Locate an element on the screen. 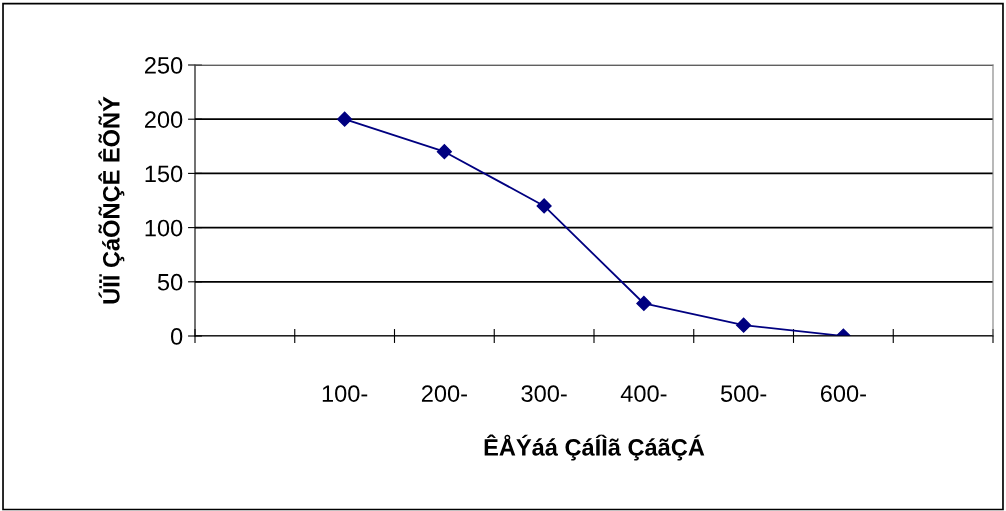 This screenshot has height=511, width=1006. y-axis-title: ÚÏÏ ÇáÕÑÇÊ ÊÕÑÝ is located at coordinates (111, 200).